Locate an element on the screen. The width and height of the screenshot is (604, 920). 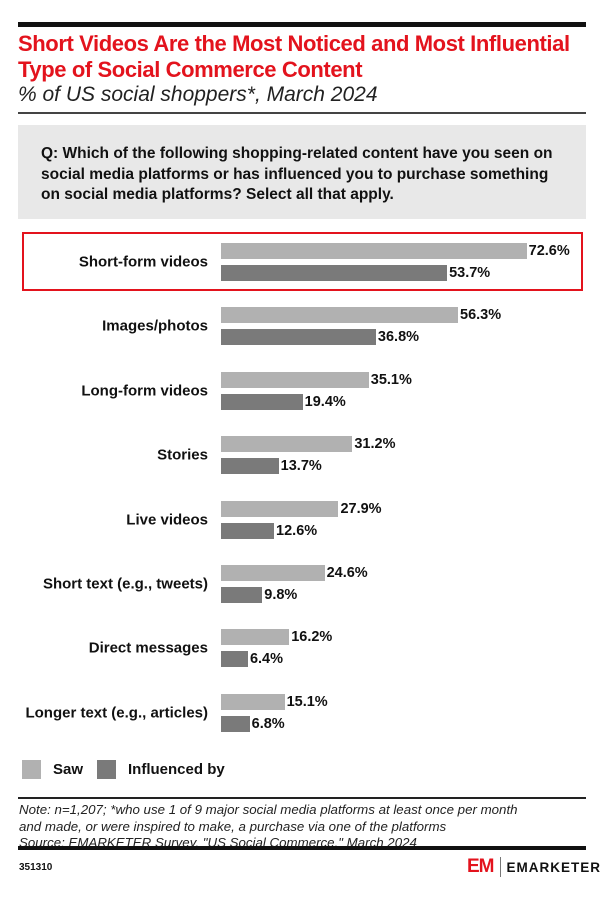
bottom-rule is located at coordinates (302, 848).